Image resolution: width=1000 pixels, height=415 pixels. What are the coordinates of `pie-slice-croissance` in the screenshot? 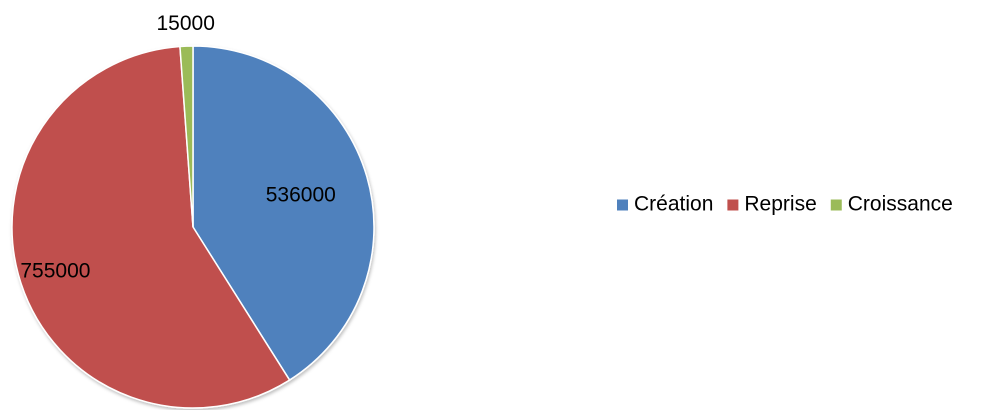 It's located at (186, 136).